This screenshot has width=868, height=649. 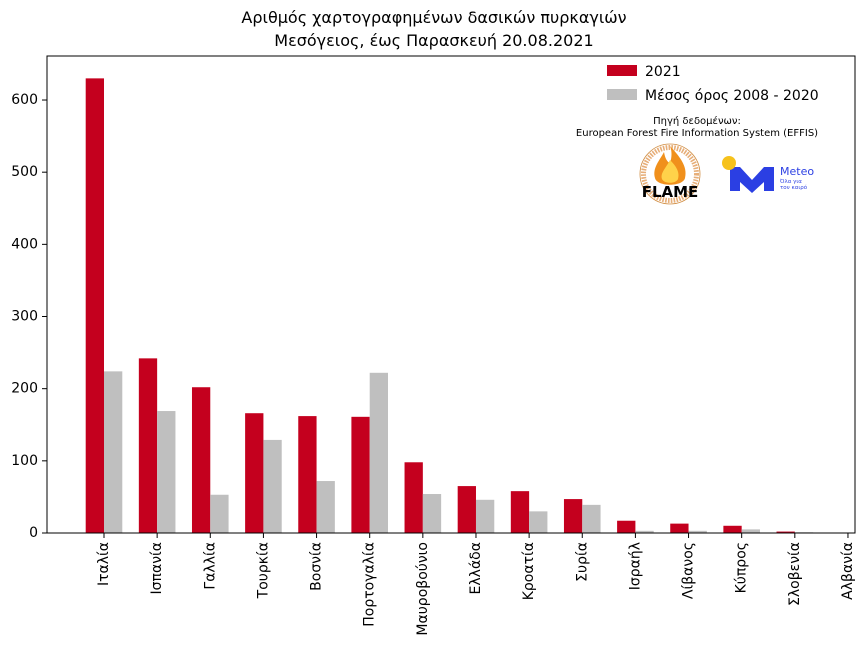 I want to click on legend-swatch-2021, so click(x=622, y=70).